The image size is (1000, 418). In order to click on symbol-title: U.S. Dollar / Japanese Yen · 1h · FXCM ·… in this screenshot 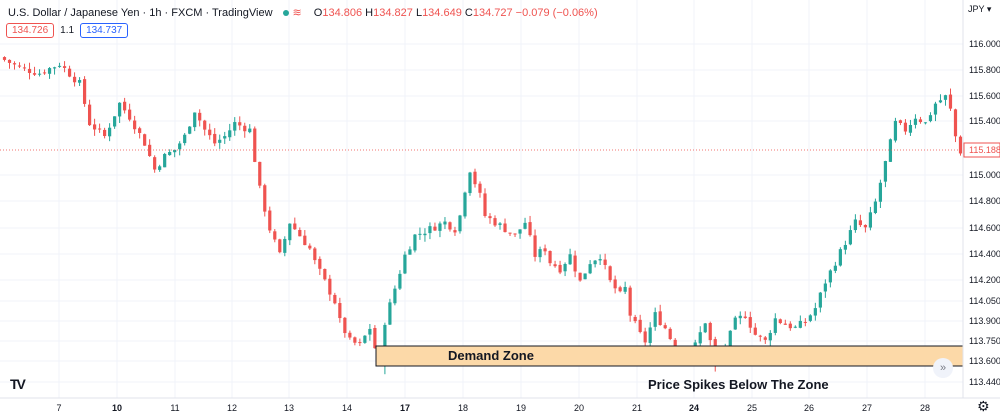, I will do `click(140, 12)`.